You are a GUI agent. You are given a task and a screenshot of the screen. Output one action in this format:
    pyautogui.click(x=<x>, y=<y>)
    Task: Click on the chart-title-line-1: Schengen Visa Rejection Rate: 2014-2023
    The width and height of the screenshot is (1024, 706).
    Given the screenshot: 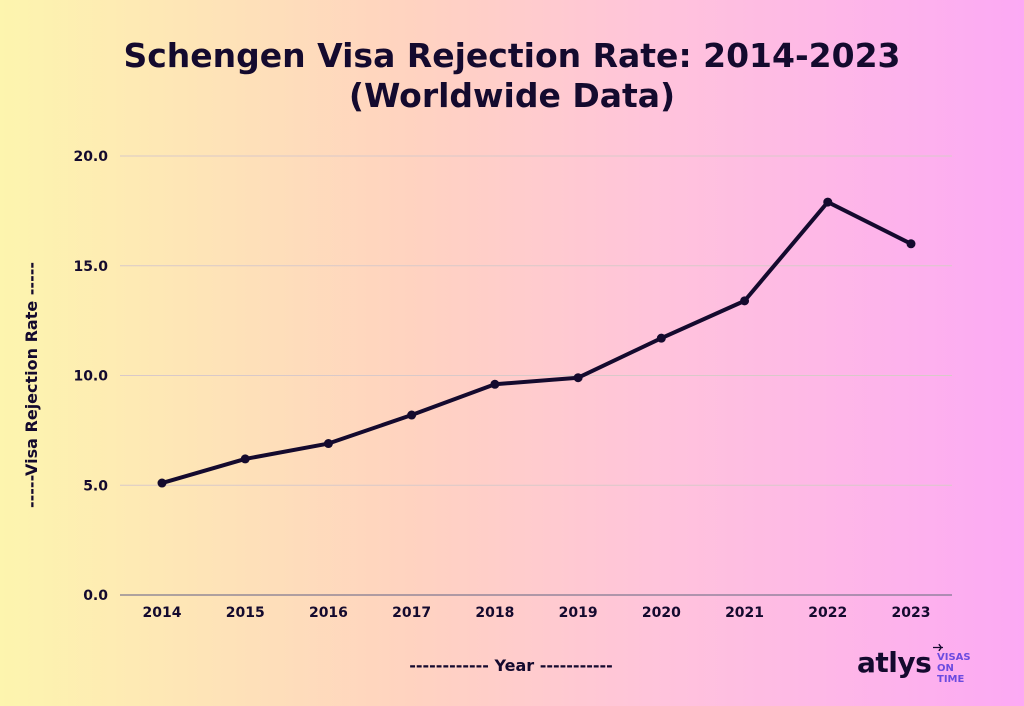 What is the action you would take?
    pyautogui.click(x=512, y=55)
    